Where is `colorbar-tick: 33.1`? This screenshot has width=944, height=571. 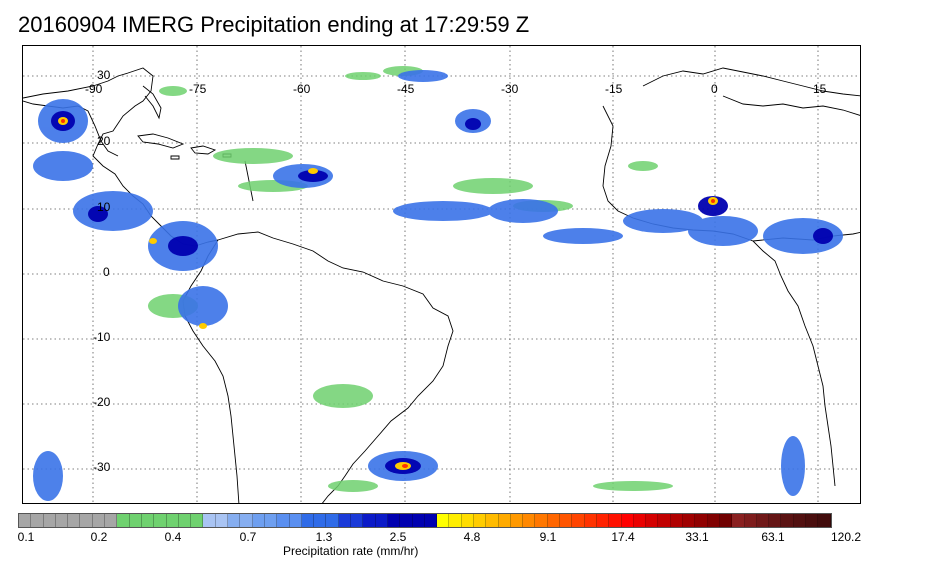
colorbar-tick: 33.1 is located at coordinates (697, 537).